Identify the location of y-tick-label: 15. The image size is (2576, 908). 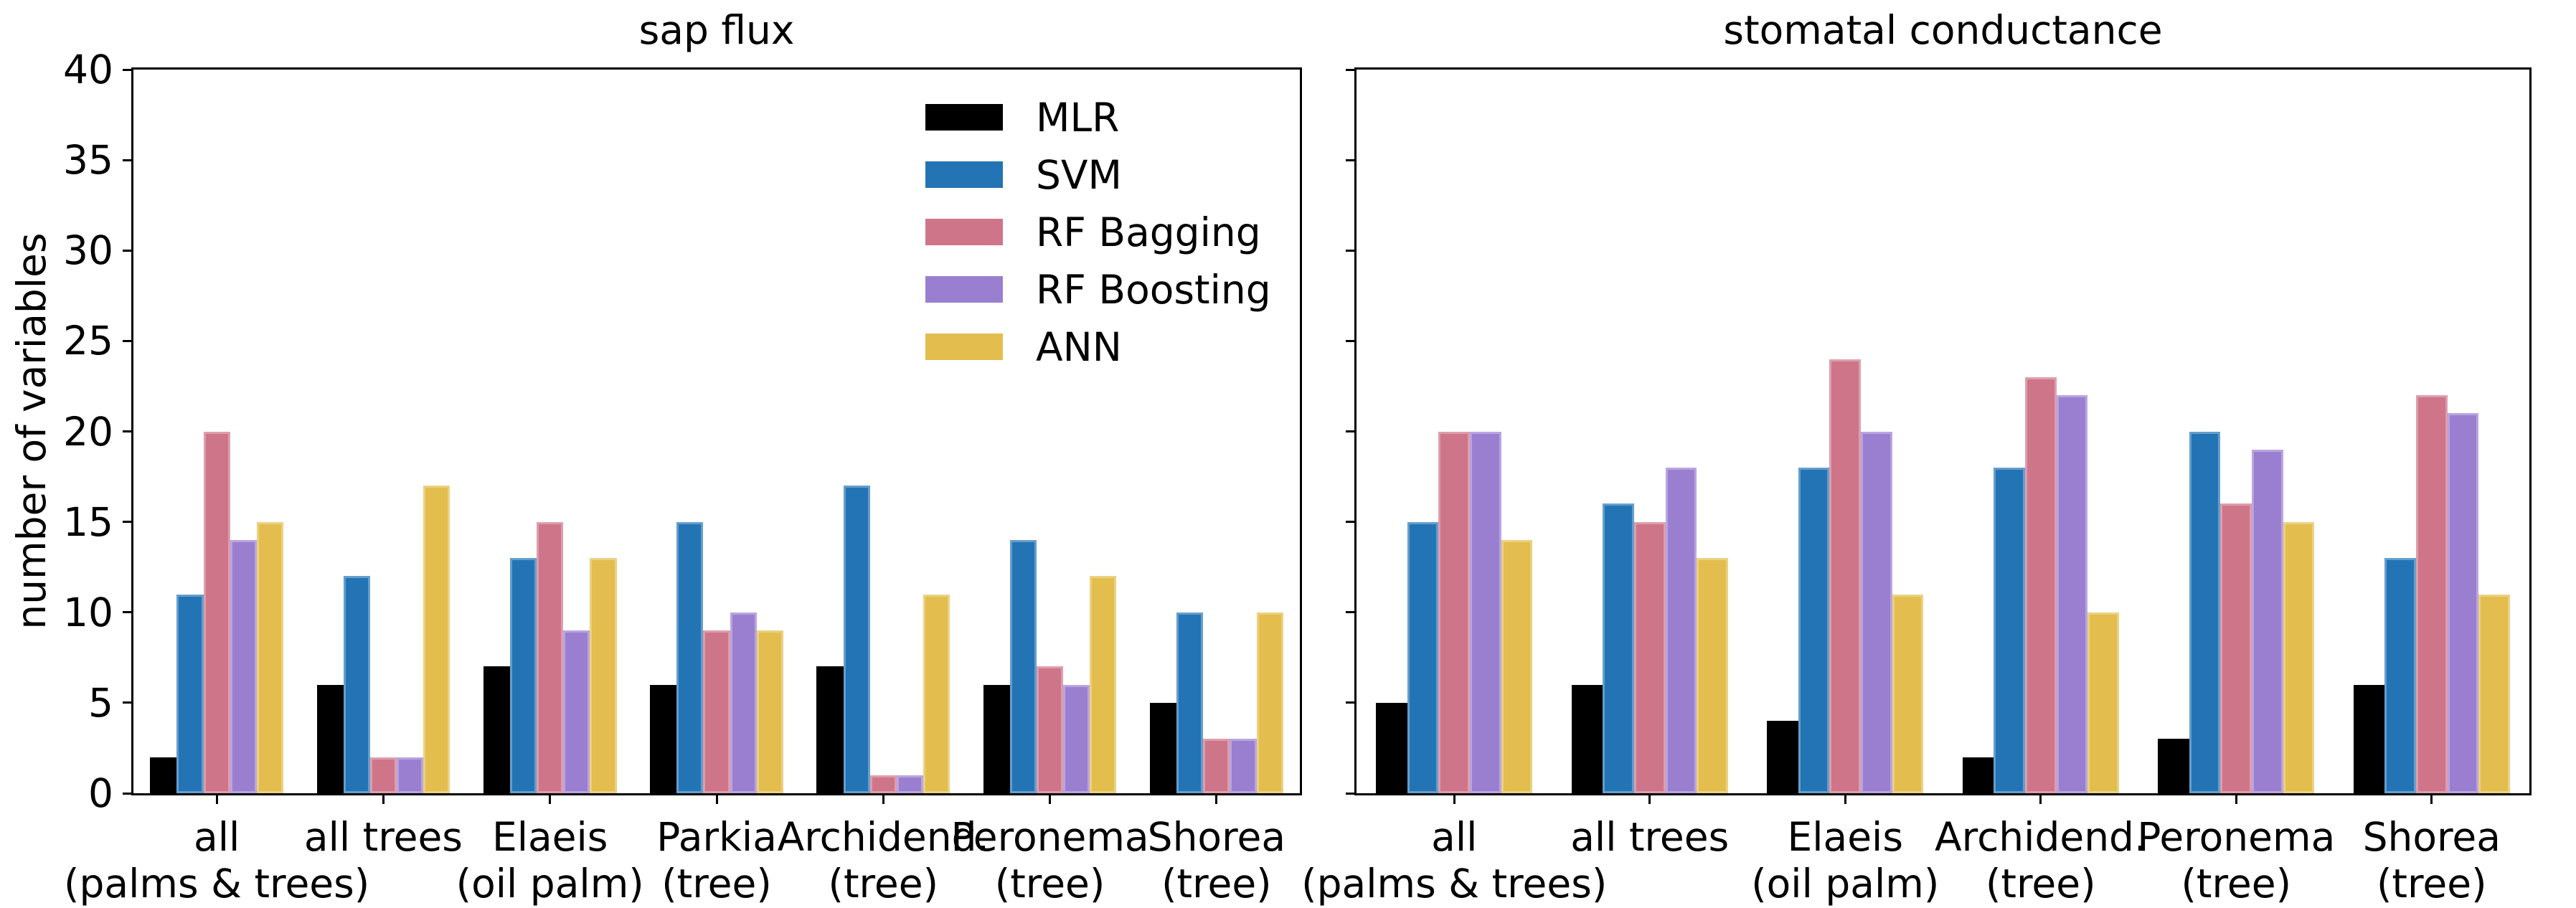
(88, 521).